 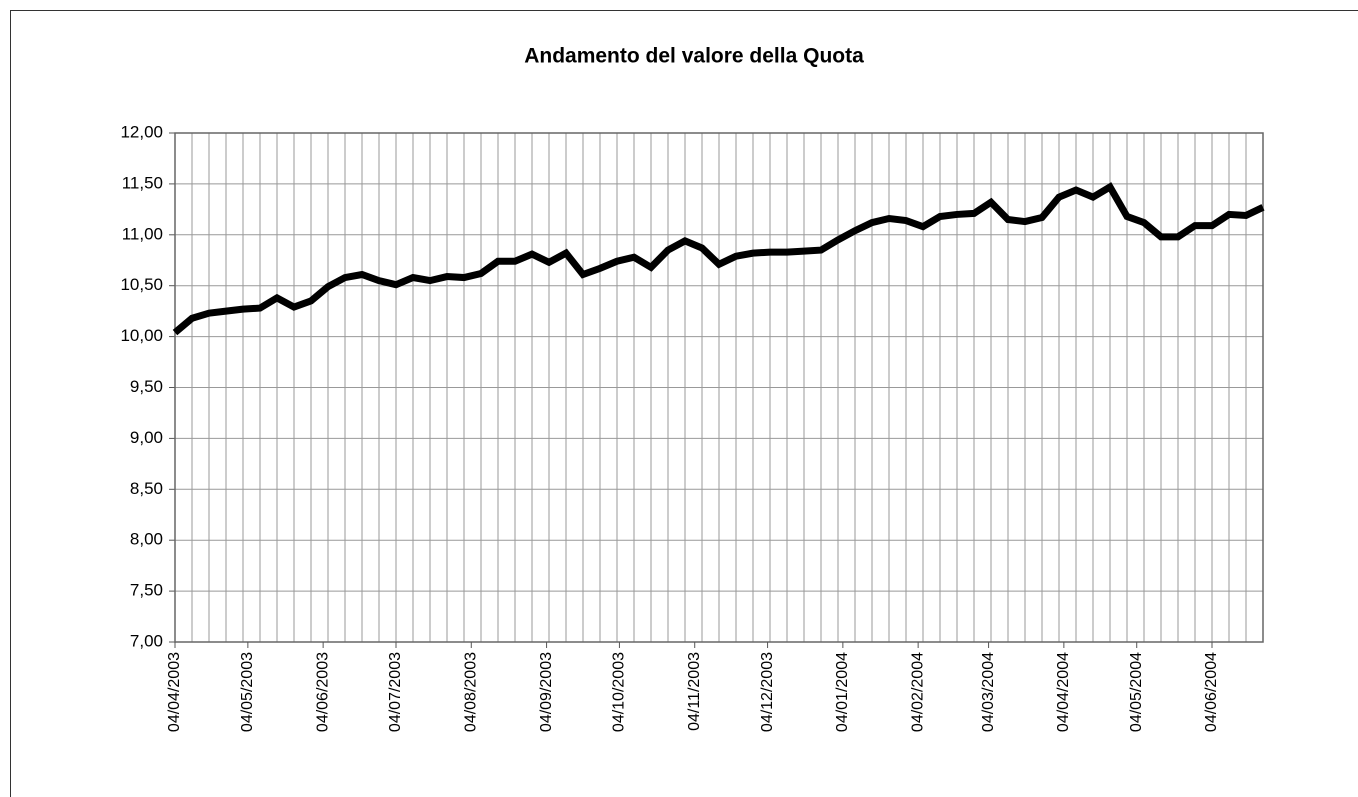 What do you see at coordinates (988, 692) in the screenshot?
I see `x-tick-label: 04/03/2004` at bounding box center [988, 692].